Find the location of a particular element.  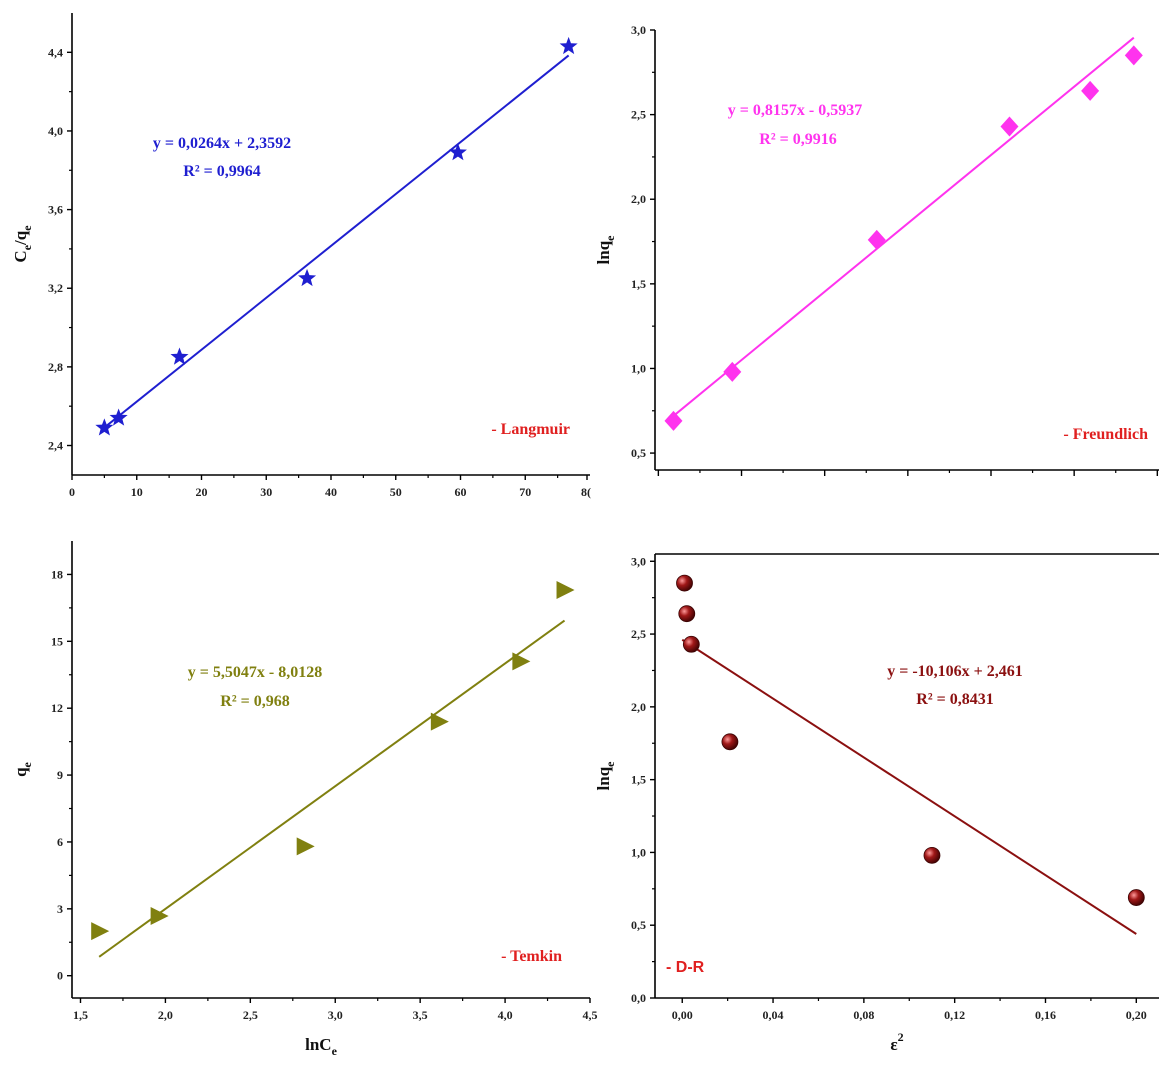

y-axis-title: qe is located at coordinates (22, 768).